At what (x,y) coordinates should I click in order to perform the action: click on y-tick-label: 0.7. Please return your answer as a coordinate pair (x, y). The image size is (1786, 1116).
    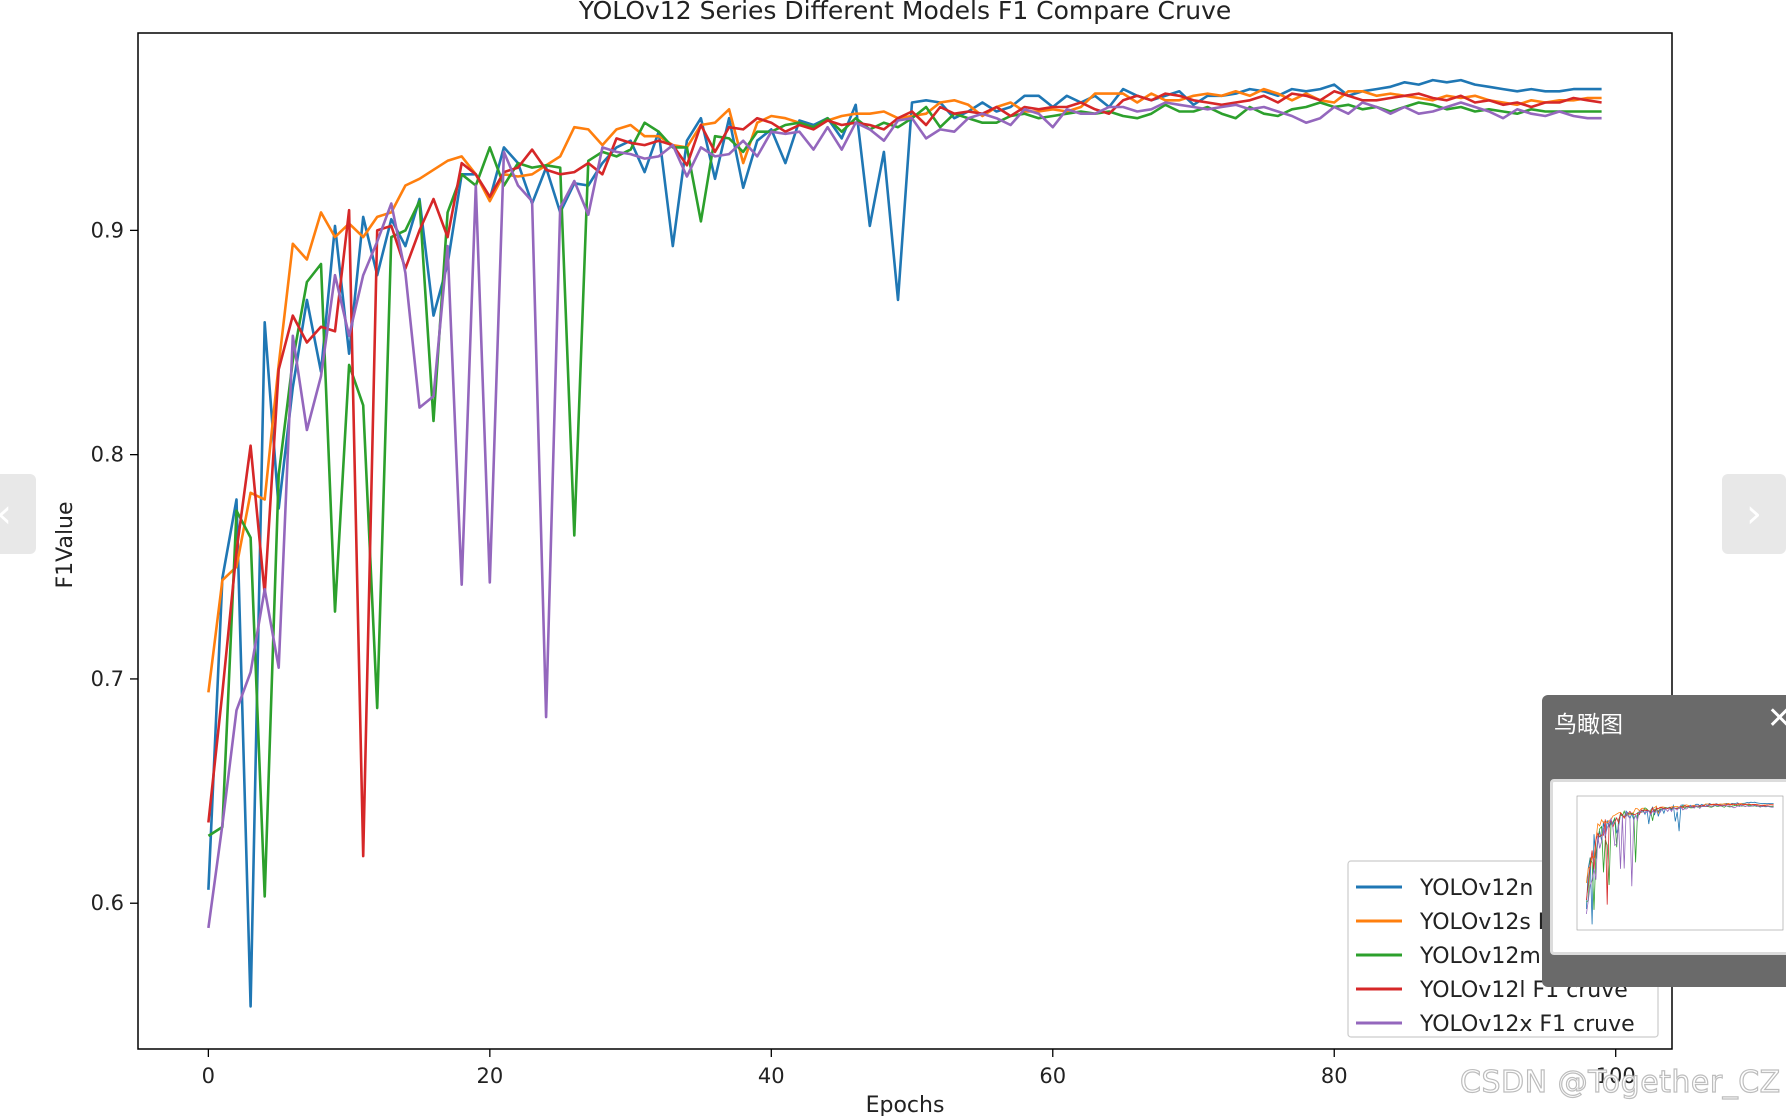
    Looking at the image, I should click on (107, 679).